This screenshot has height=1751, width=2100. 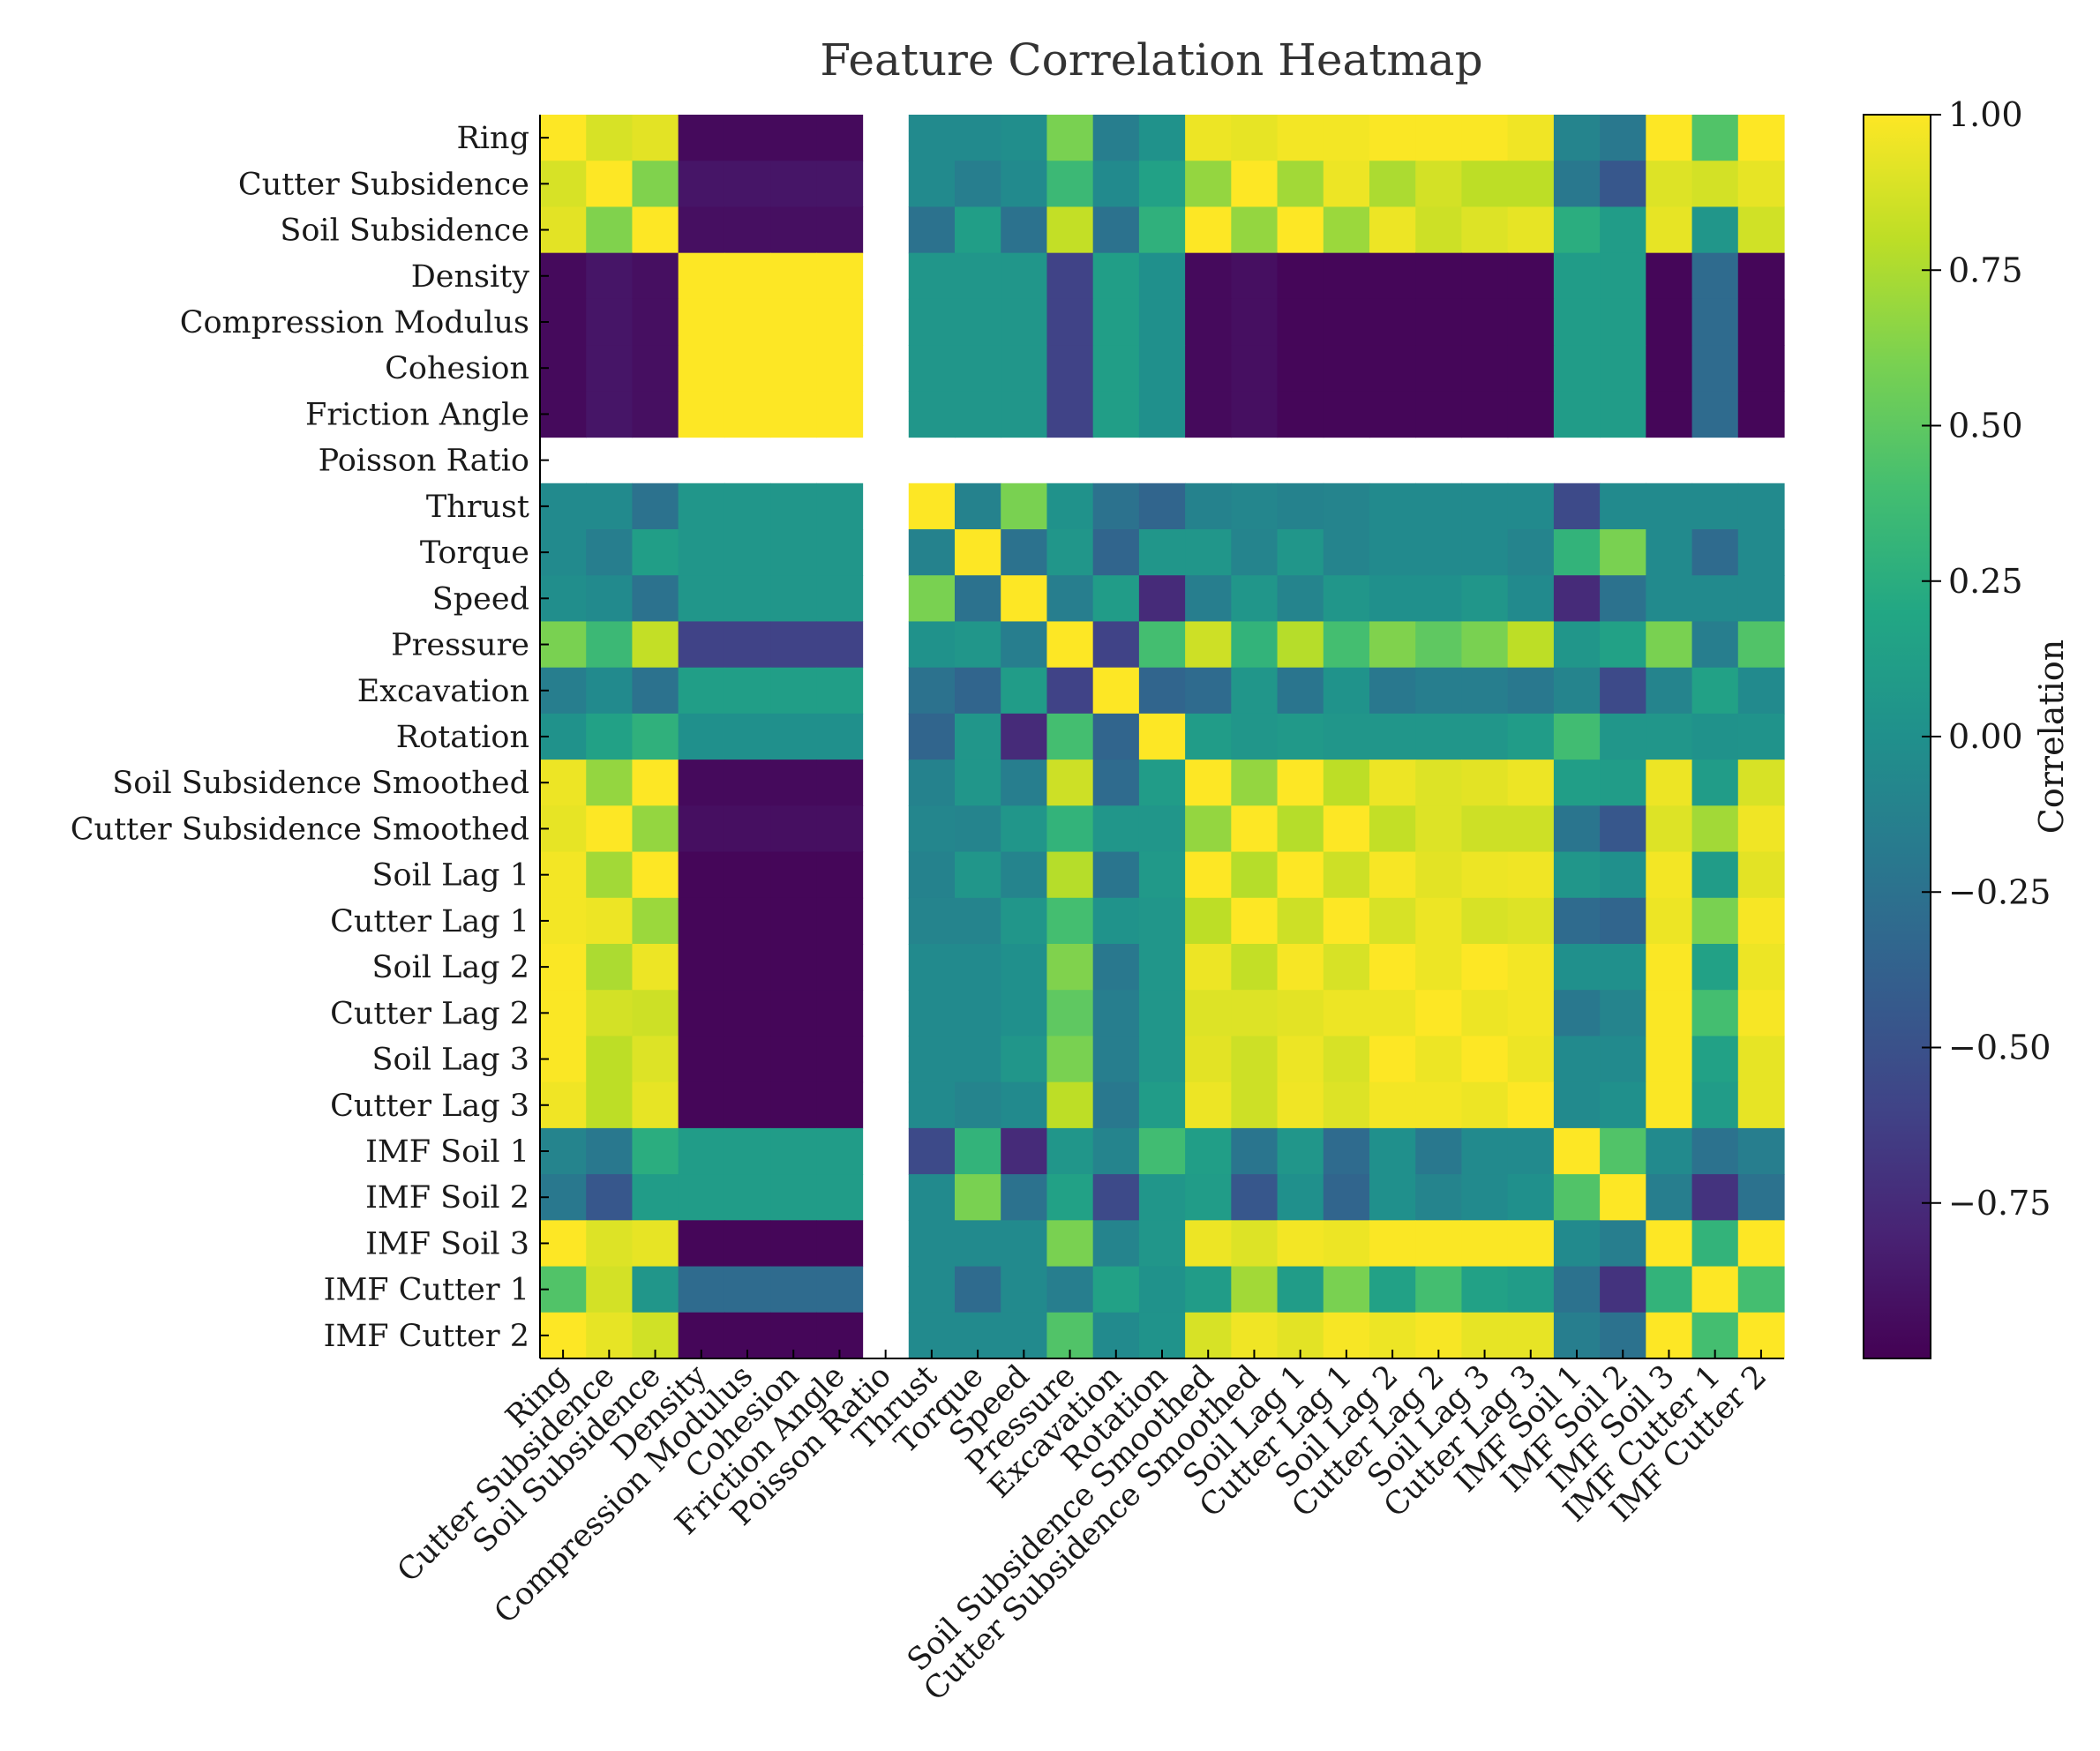 What do you see at coordinates (477, 508) in the screenshot?
I see `y-tick-label: Thrust` at bounding box center [477, 508].